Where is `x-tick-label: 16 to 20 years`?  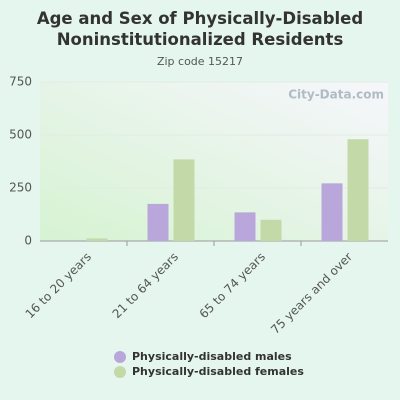 x-tick-label: 16 to 20 years is located at coordinates (58, 285).